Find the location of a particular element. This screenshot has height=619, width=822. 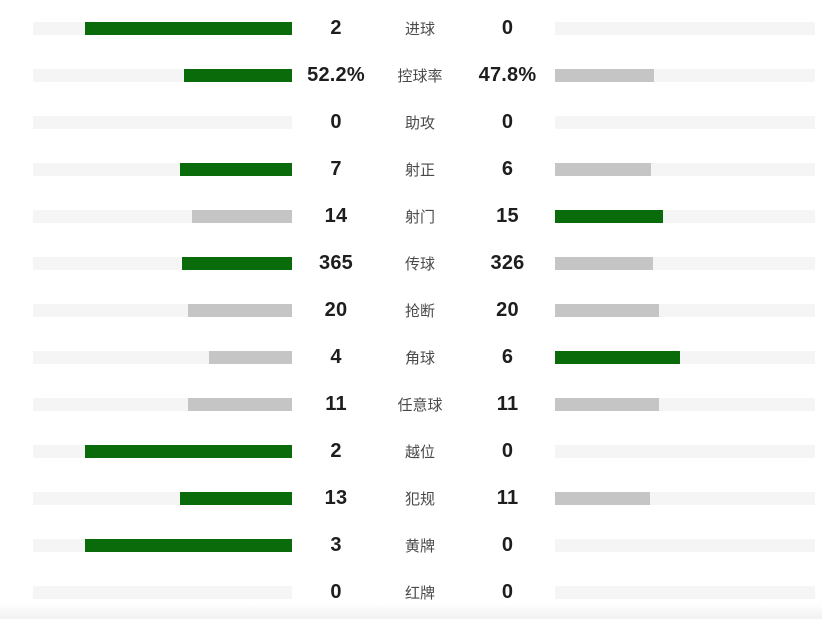

stat-label: 传球 is located at coordinates (419, 264).